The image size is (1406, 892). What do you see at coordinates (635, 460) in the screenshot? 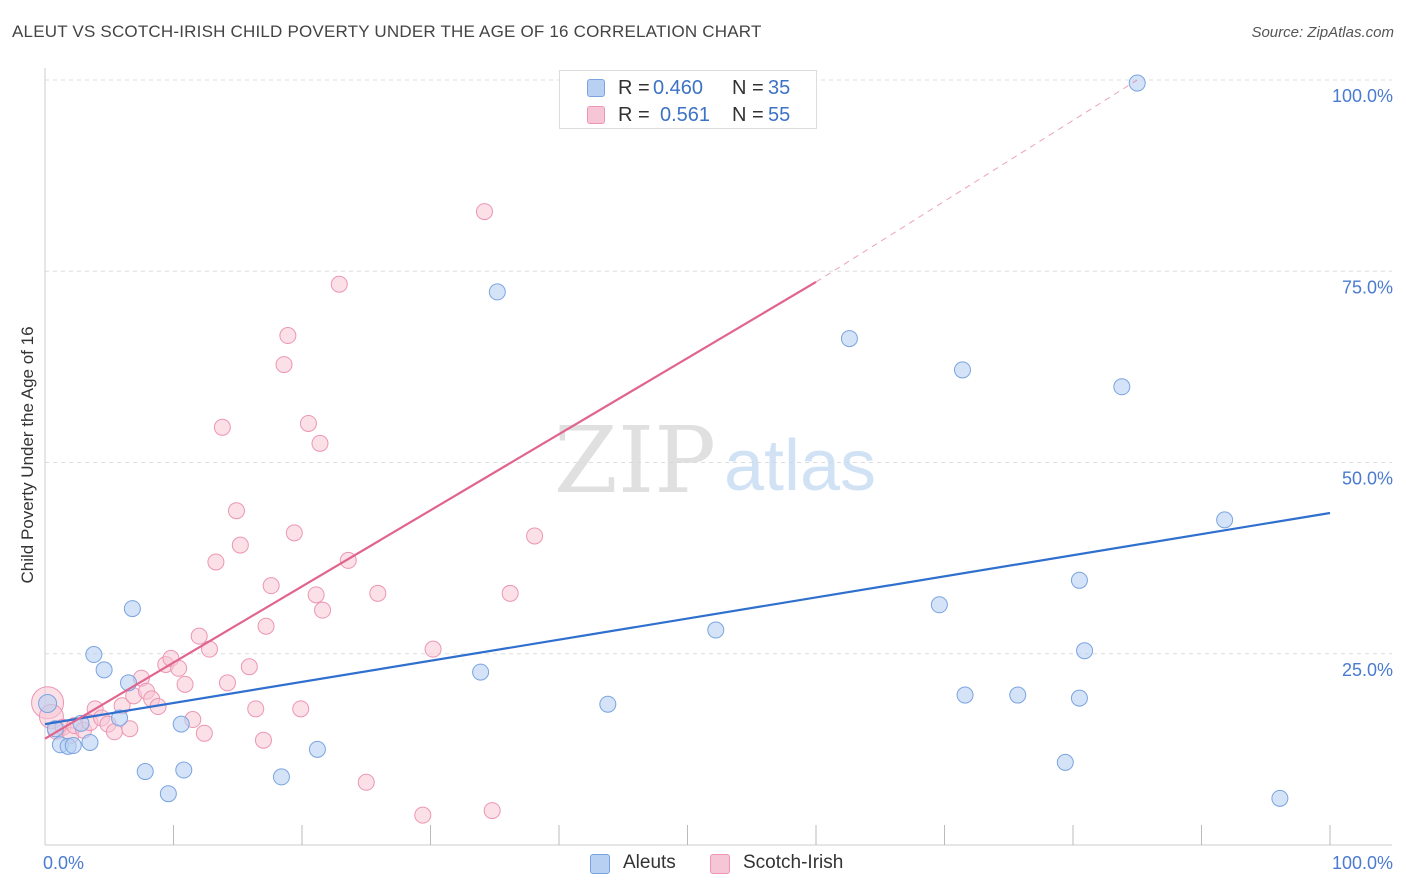
I see `watermark-zip: ZIP` at bounding box center [635, 460].